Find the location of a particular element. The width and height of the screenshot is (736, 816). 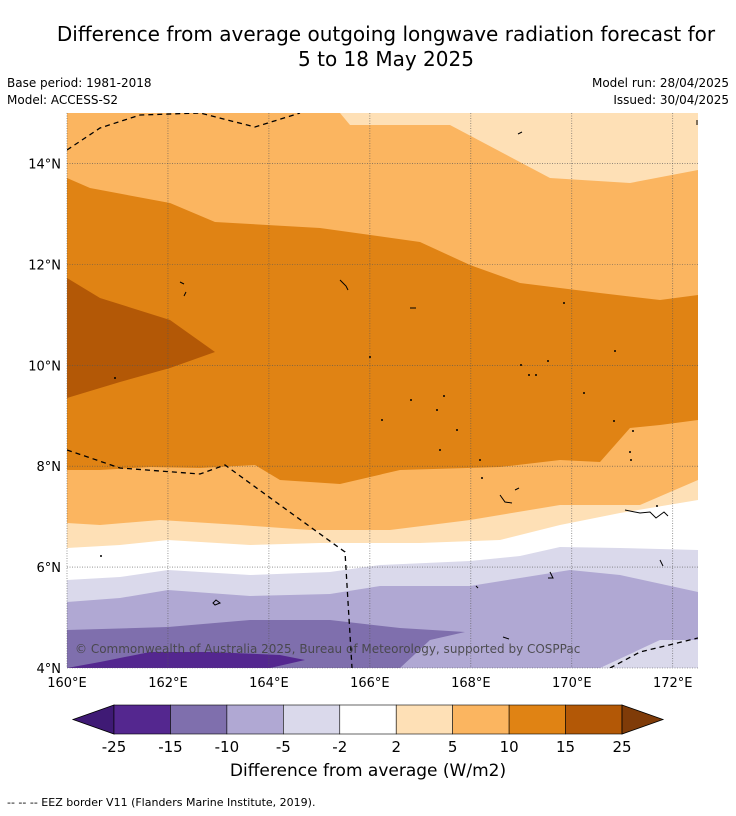

lat-tick-label: 4°N is located at coordinates (49, 669).